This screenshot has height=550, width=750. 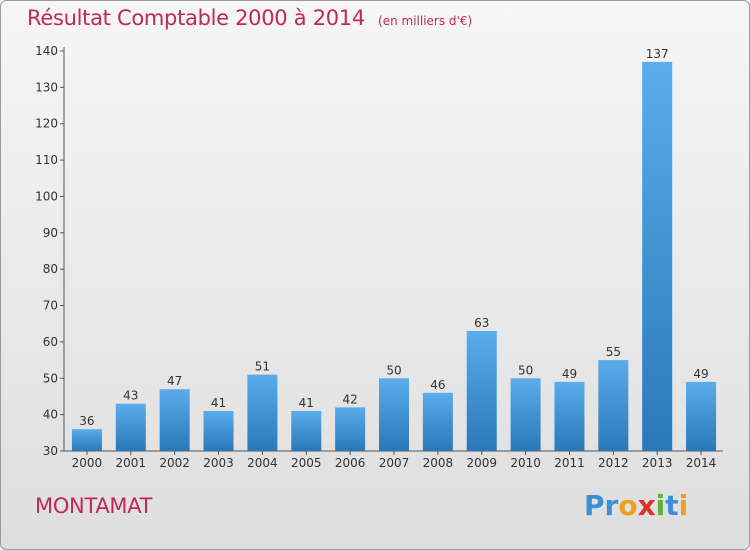 What do you see at coordinates (437, 421) in the screenshot?
I see `bar-2008` at bounding box center [437, 421].